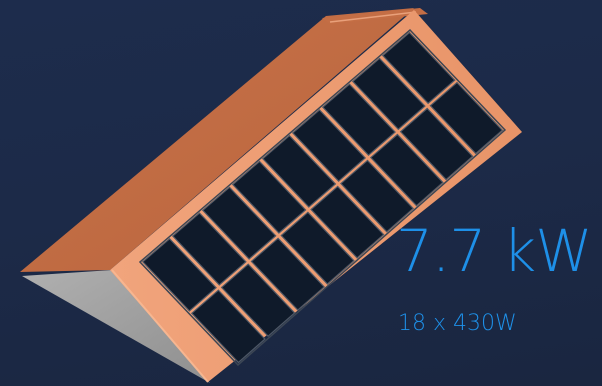 This screenshot has width=602, height=386. Describe the element at coordinates (373, 17) in the screenshot. I see `ridge-line` at that location.